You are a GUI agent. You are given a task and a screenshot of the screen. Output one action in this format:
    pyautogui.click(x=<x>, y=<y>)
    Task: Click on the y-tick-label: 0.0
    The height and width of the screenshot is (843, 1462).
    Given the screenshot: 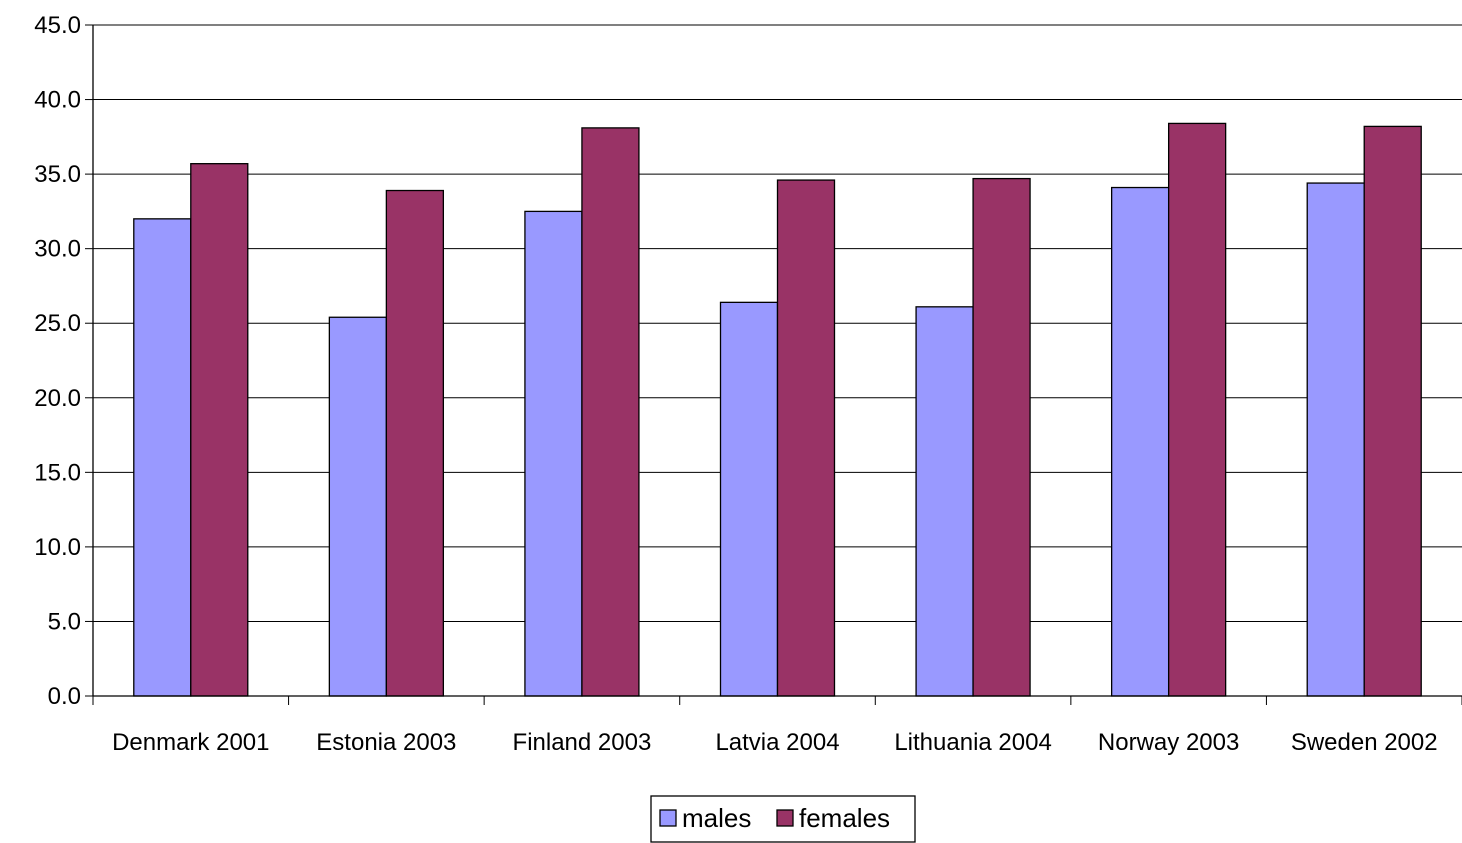 What is the action you would take?
    pyautogui.click(x=64, y=696)
    